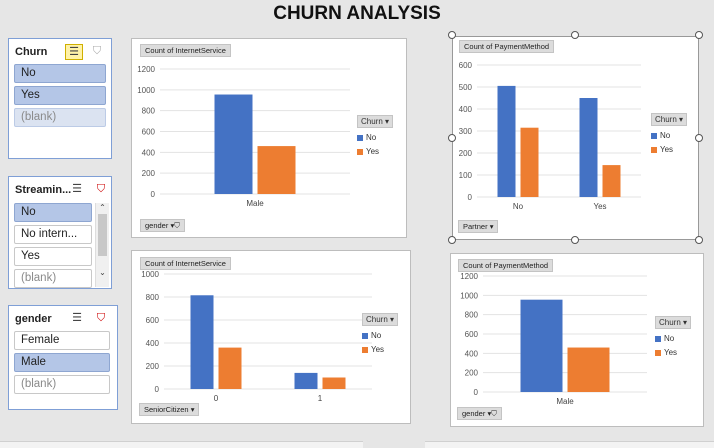  What do you see at coordinates (466, 87) in the screenshot?
I see `y-tick-label: 500` at bounding box center [466, 87].